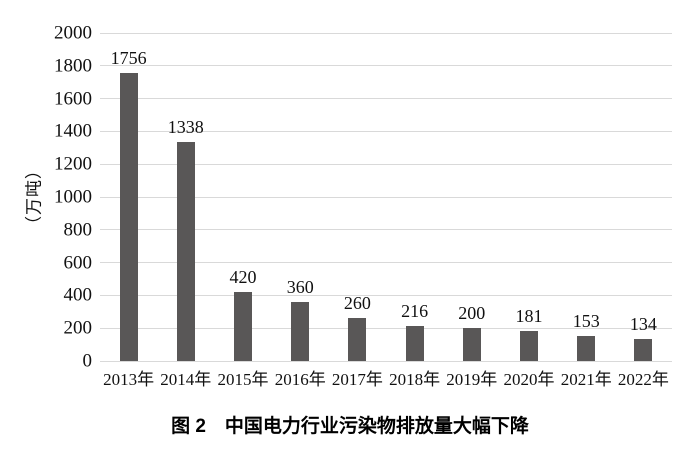 Image resolution: width=700 pixels, height=461 pixels. Describe the element at coordinates (357, 339) in the screenshot. I see `bar-2017年` at that location.